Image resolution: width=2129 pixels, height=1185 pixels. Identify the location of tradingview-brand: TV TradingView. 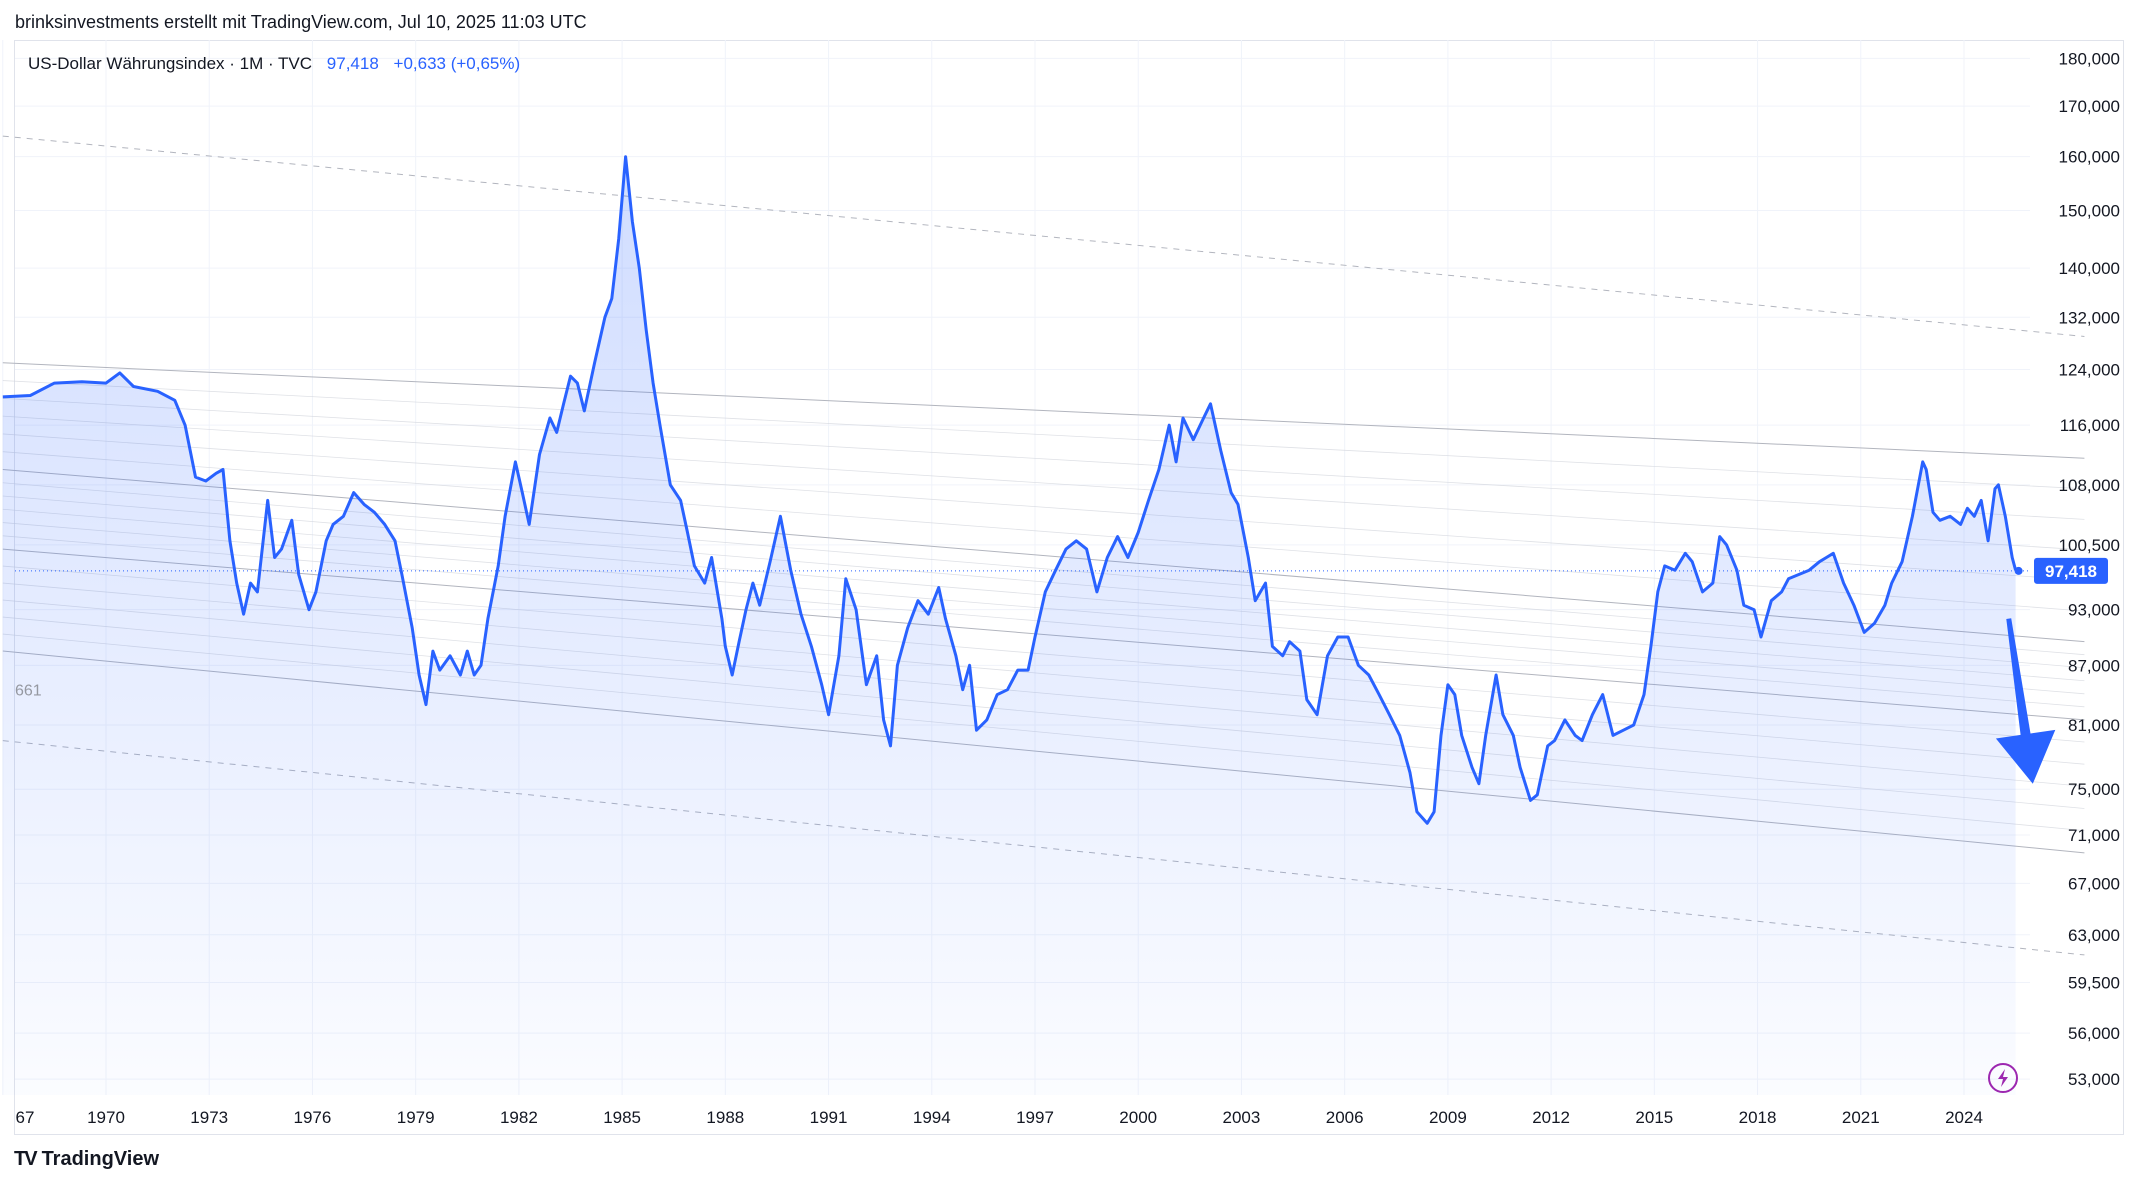
(86, 1159).